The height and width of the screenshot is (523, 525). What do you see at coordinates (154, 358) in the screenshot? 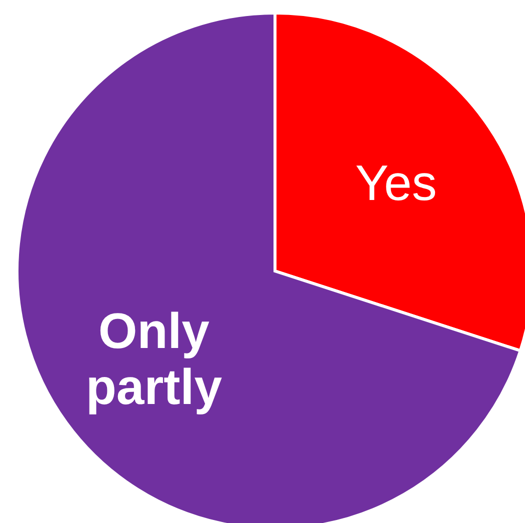
I see `slice-label: Only partly` at bounding box center [154, 358].